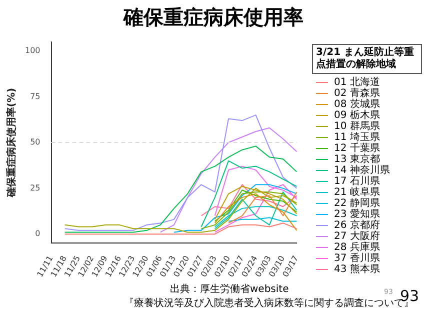 The height and width of the screenshot is (320, 427). Describe the element at coordinates (357, 115) in the screenshot. I see `legend-label: 09 栃木県` at that location.